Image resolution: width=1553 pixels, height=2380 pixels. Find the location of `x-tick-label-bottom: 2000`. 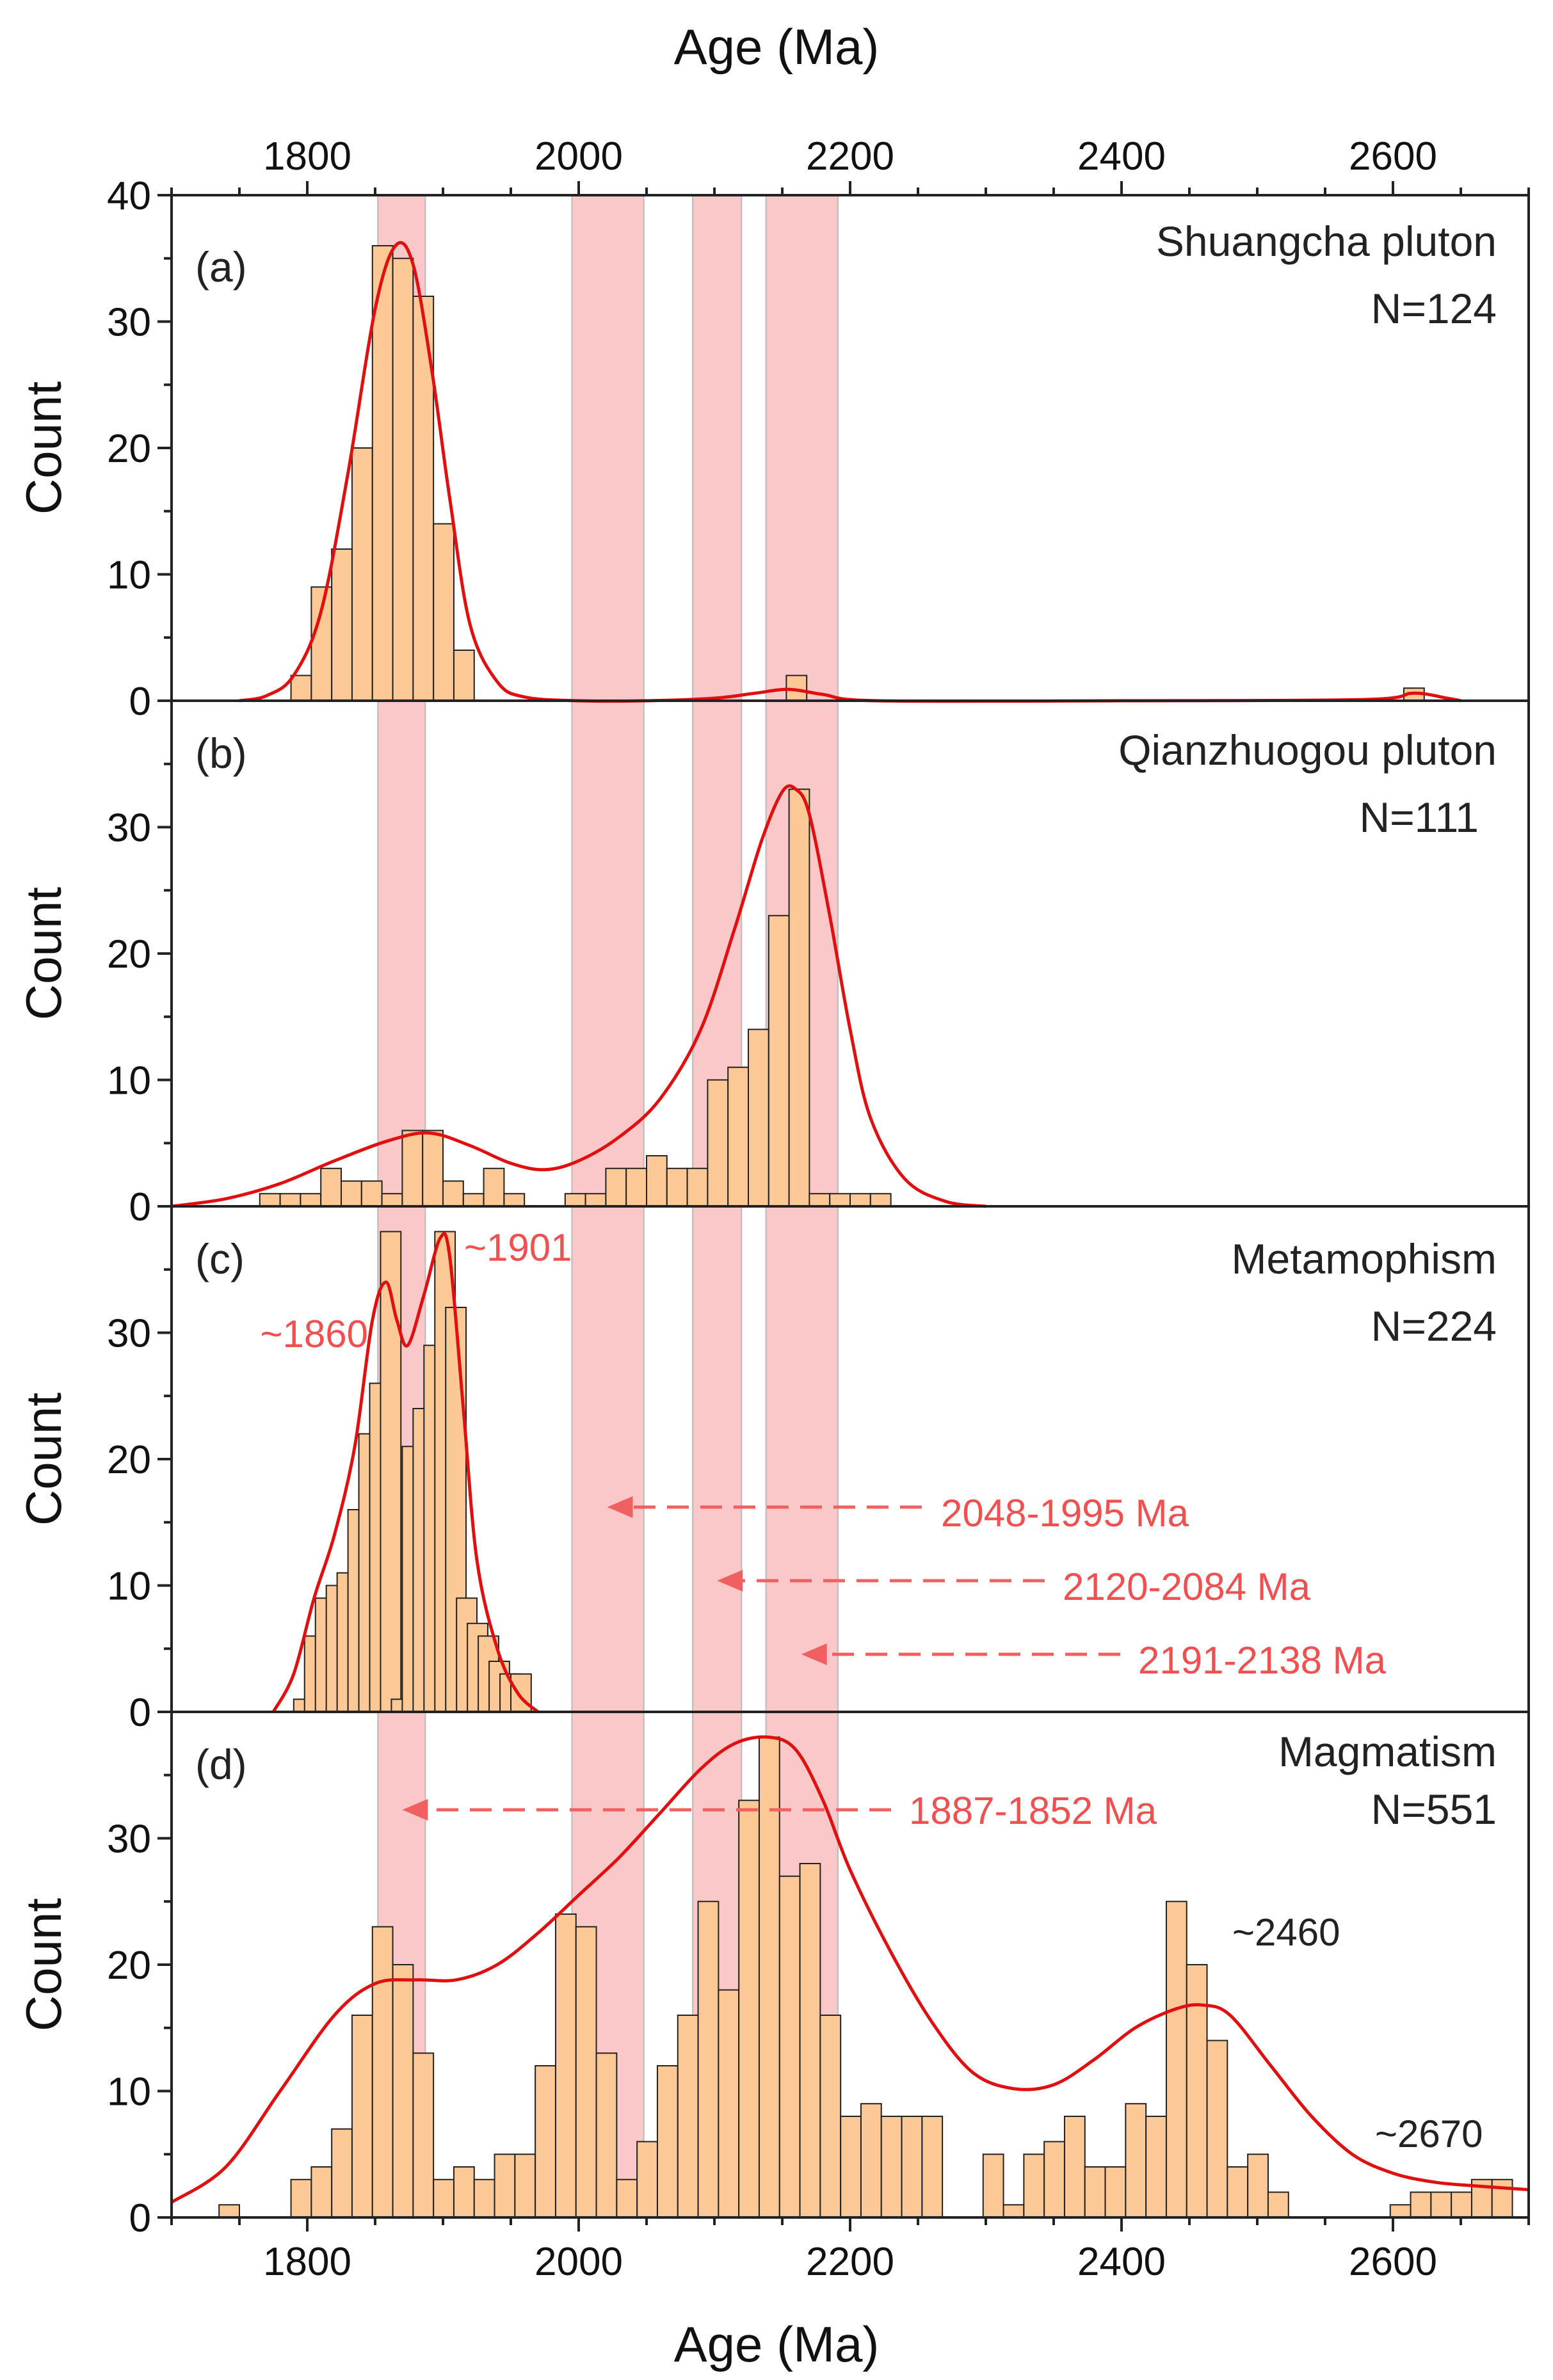

x-tick-label-bottom: 2000 is located at coordinates (579, 2262).